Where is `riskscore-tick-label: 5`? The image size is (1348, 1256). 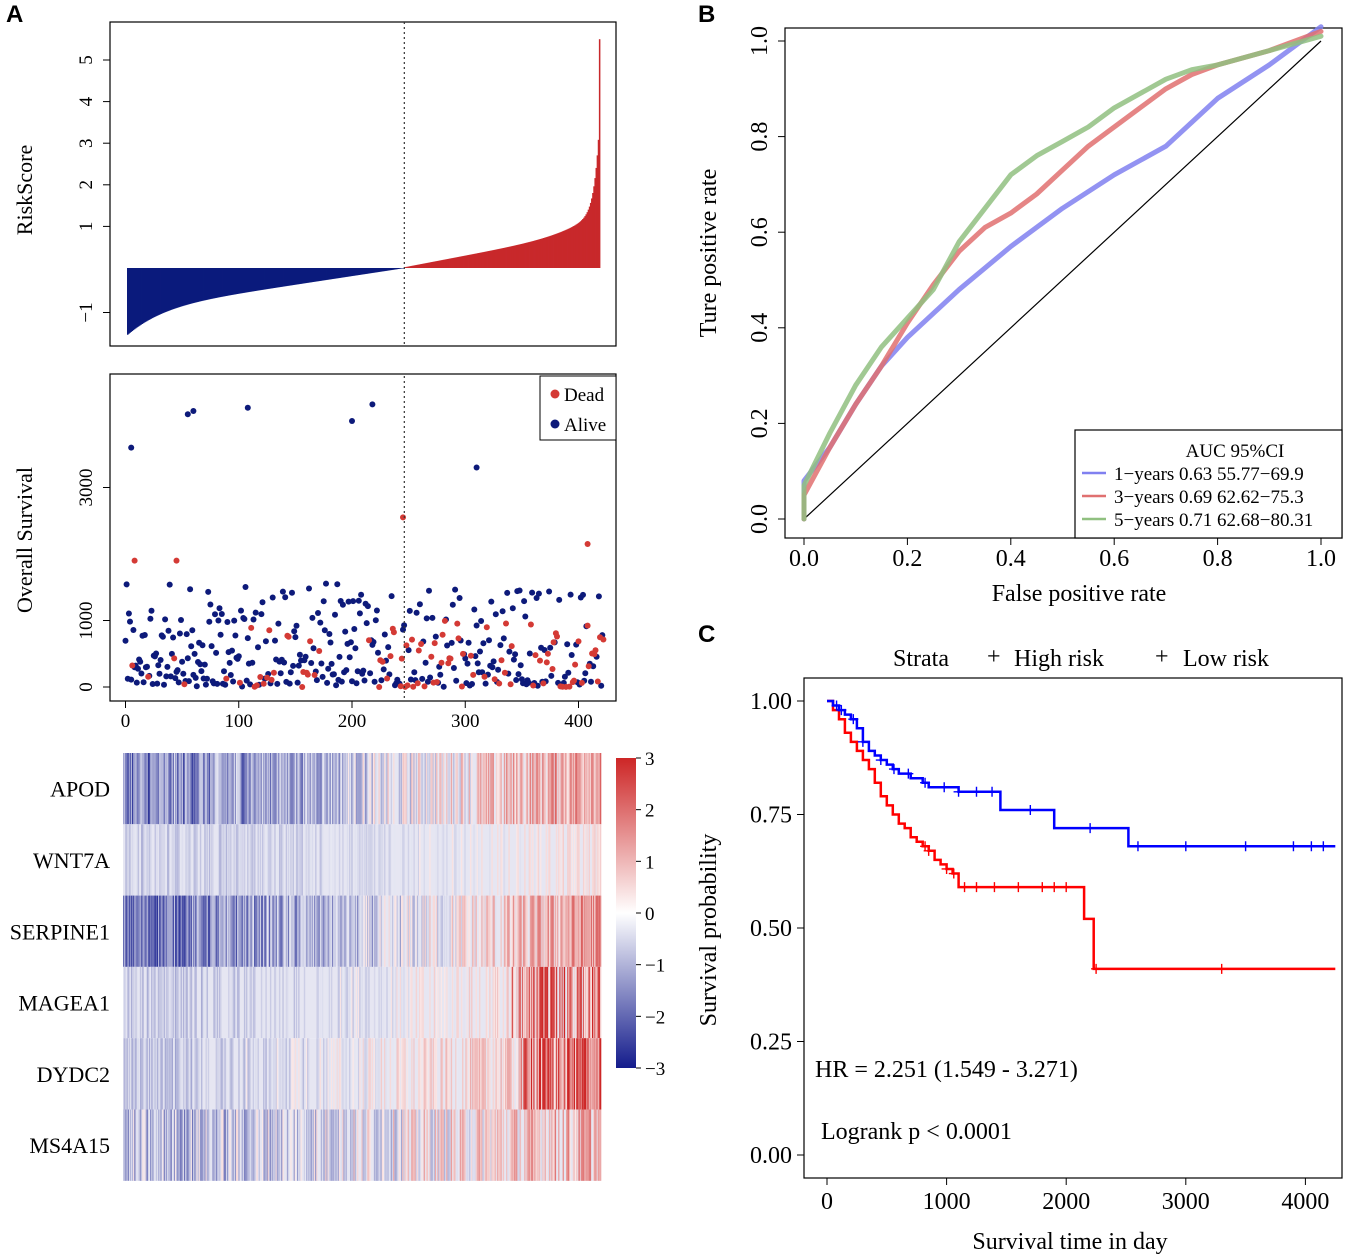 riskscore-tick-label: 5 is located at coordinates (86, 60).